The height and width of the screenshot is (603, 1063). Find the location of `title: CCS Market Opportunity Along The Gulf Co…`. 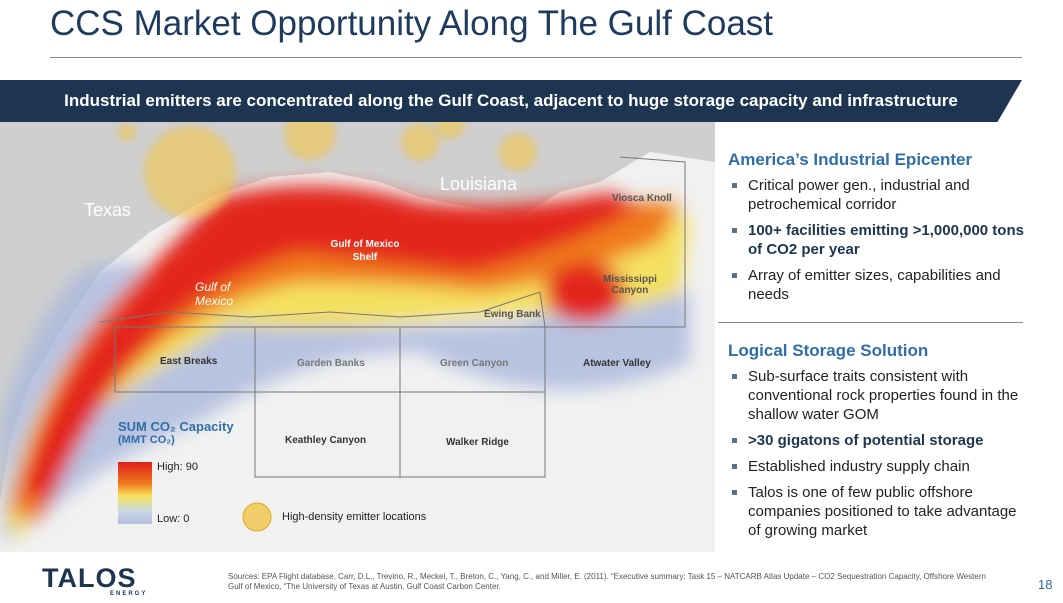

title: CCS Market Opportunity Along The Gulf Co… is located at coordinates (412, 23).